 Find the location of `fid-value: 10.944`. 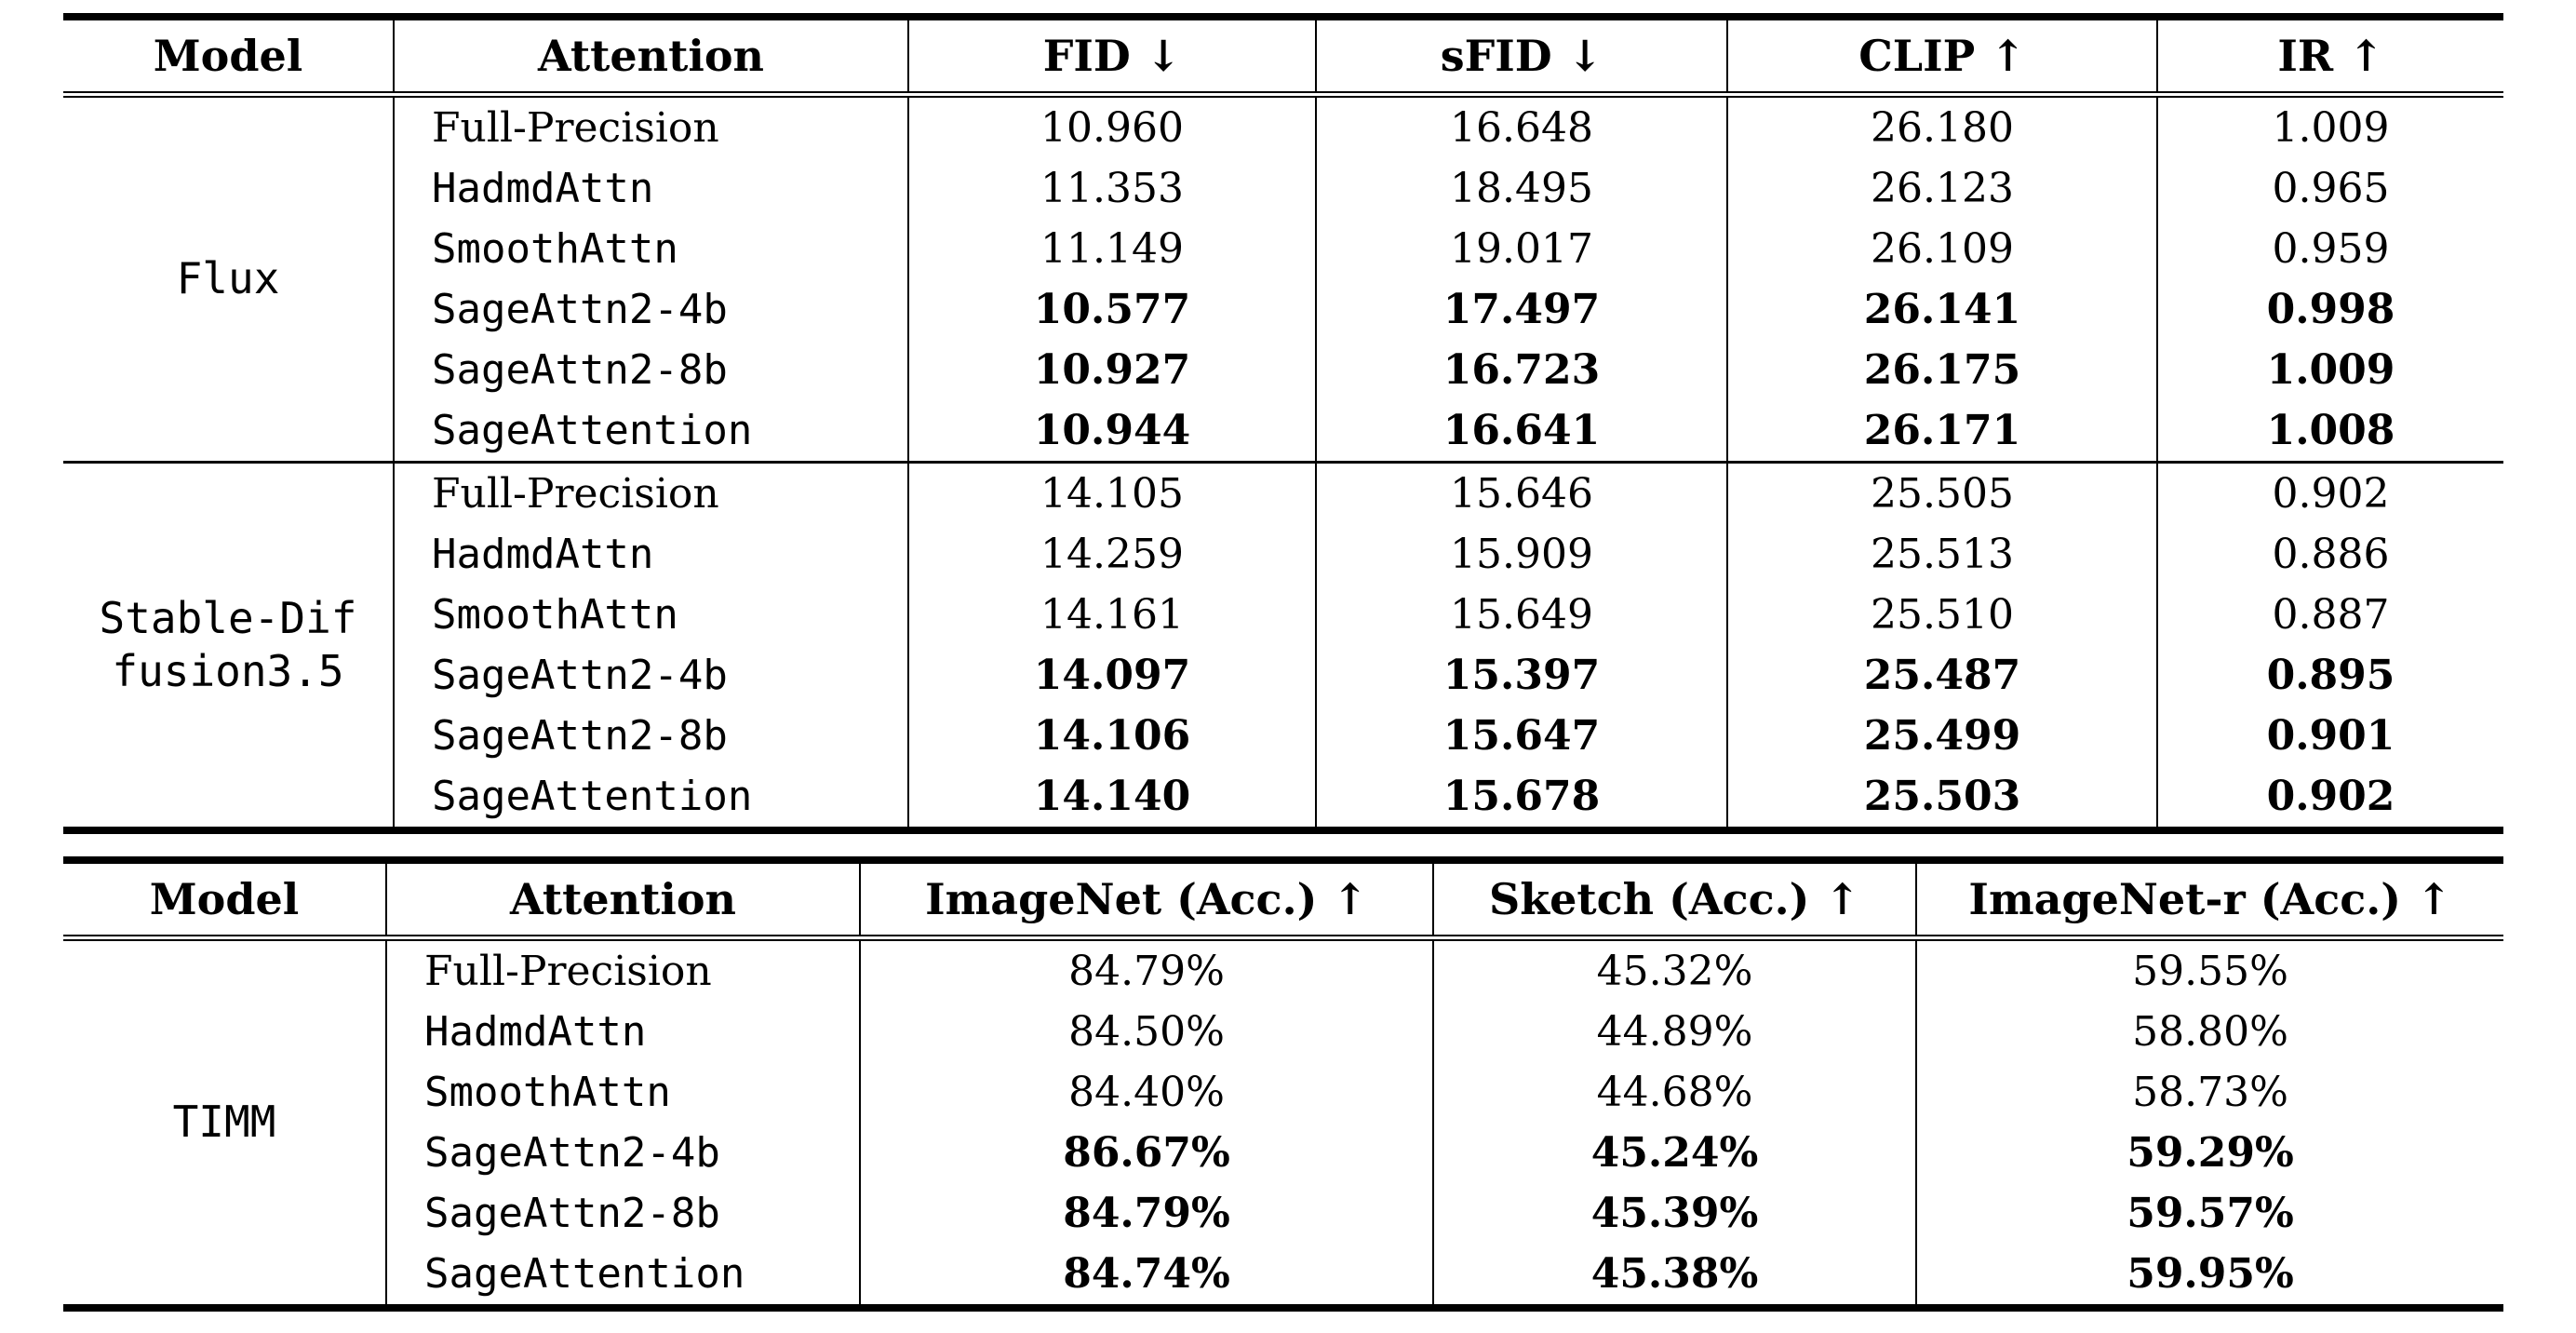

fid-value: 10.944 is located at coordinates (1111, 432).